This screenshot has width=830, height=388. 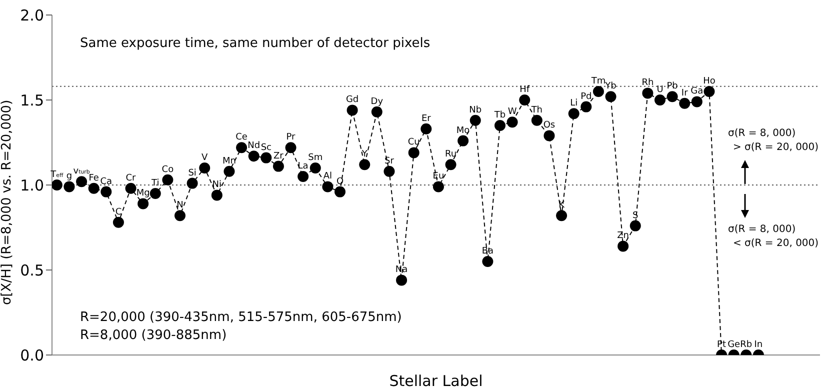 What do you see at coordinates (327, 177) in the screenshot?
I see `x-tick-label: Al` at bounding box center [327, 177].